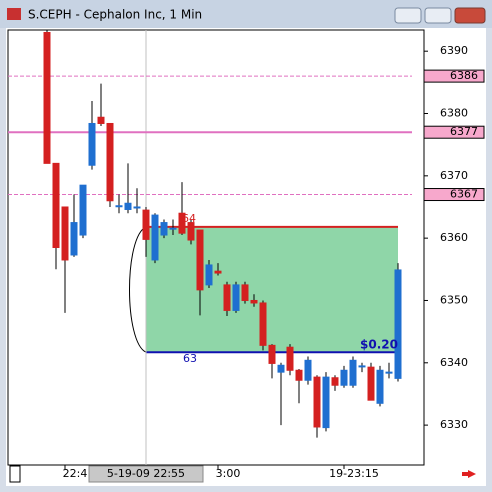 The height and width of the screenshot is (492, 492). I want to click on x-tick-label: 19-23:15, so click(354, 473).